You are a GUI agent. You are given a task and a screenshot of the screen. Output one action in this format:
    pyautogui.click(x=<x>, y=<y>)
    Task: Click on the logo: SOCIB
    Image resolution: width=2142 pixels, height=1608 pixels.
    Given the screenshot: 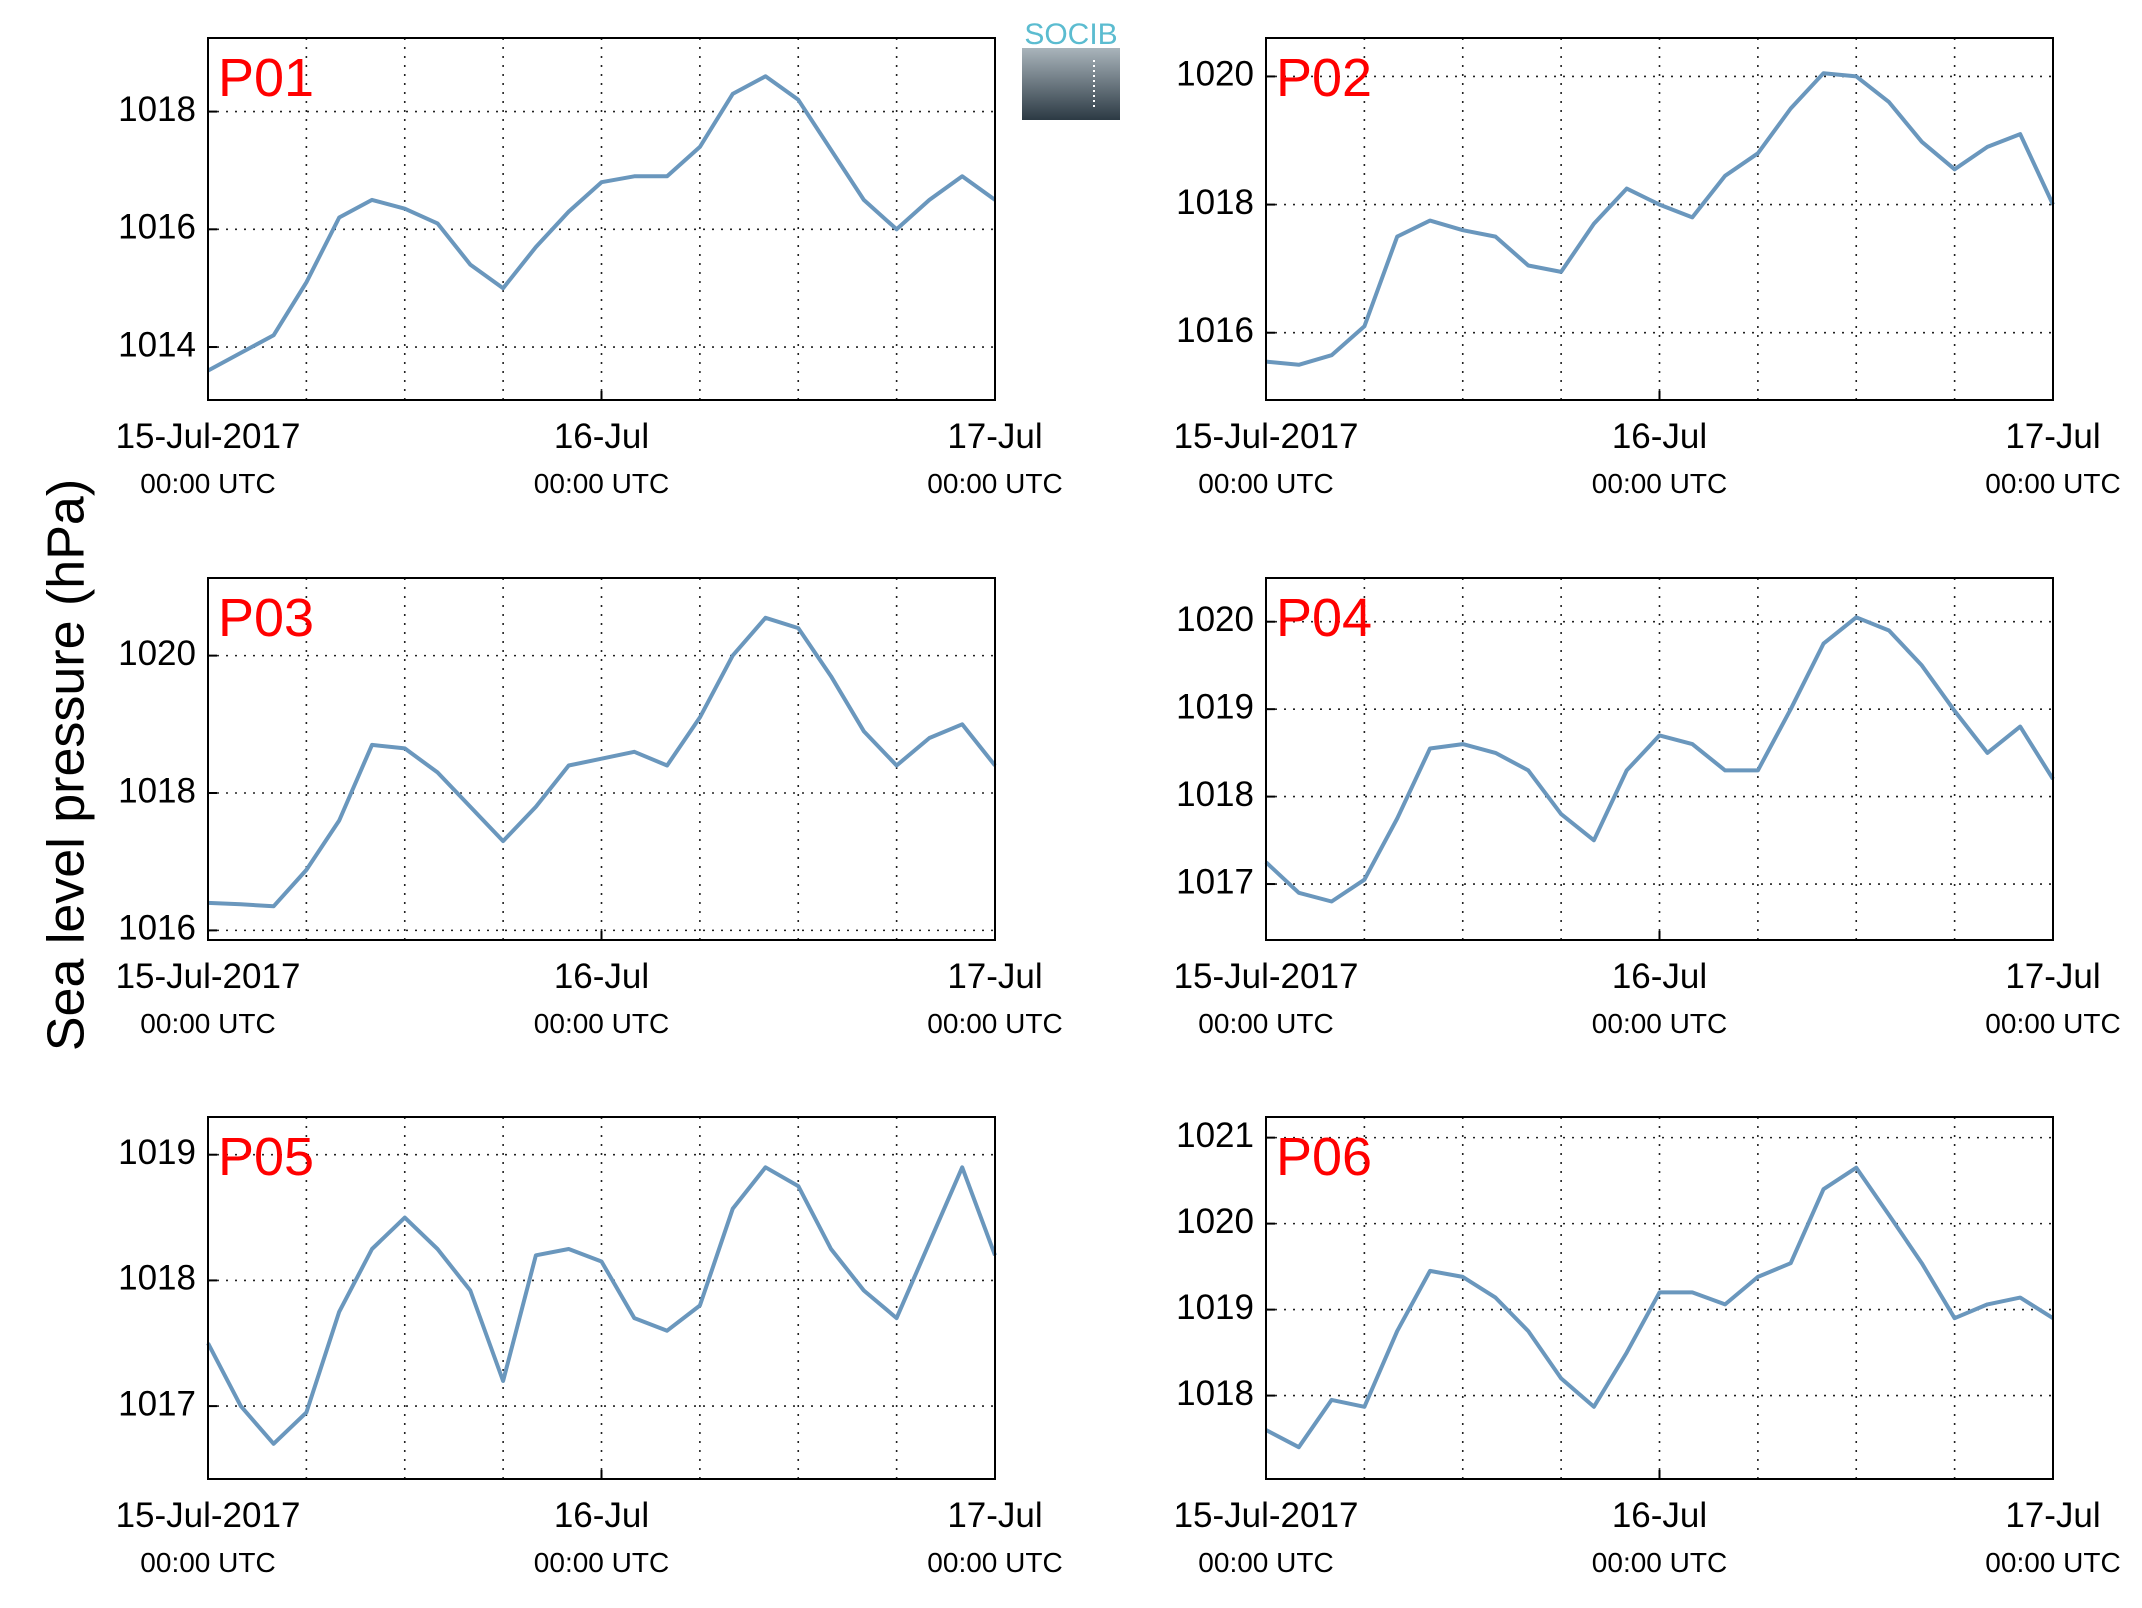 What is the action you would take?
    pyautogui.click(x=1071, y=69)
    